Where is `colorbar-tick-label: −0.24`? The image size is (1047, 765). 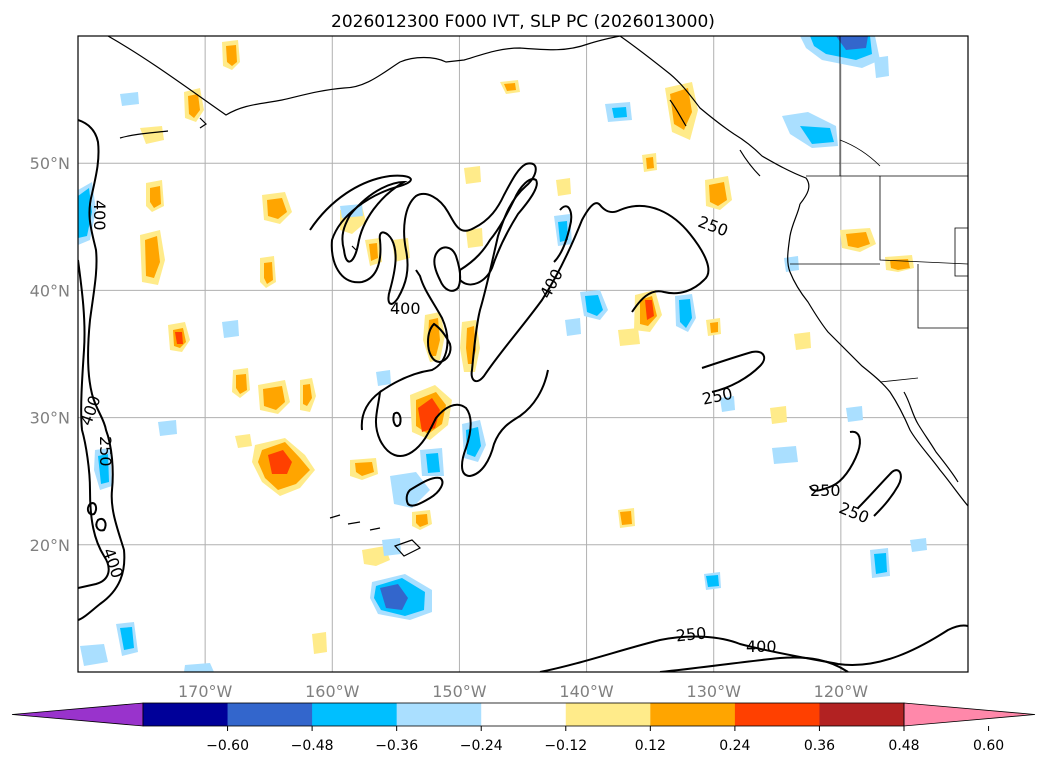
colorbar-tick-label: −0.24 is located at coordinates (481, 746).